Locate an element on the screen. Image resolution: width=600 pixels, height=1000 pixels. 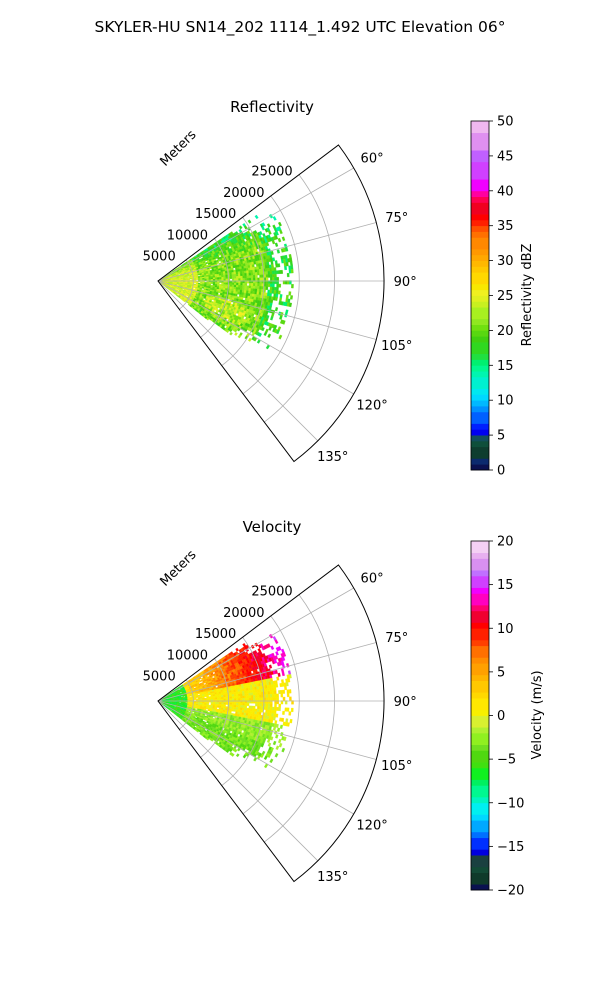
colorbar-tick-label: 15 is located at coordinates (505, 366).